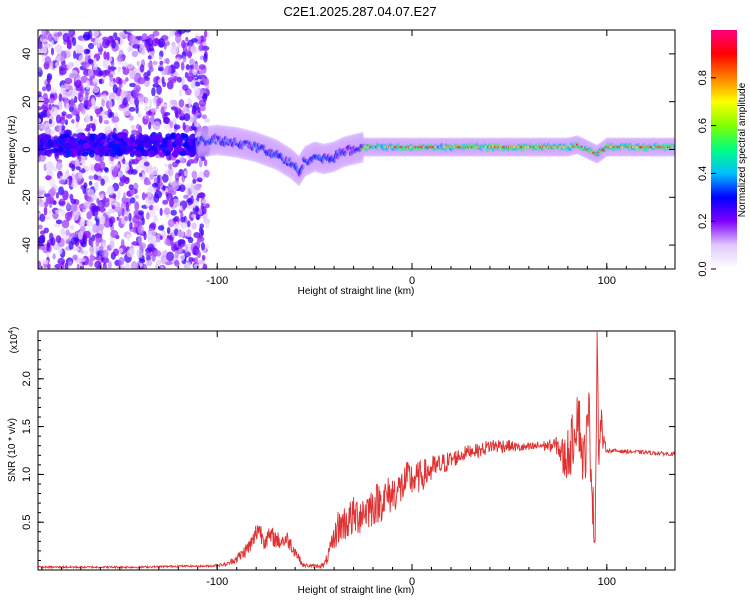 This screenshot has width=750, height=600. I want to click on spectrogram-ridge-cell, so click(673, 146).